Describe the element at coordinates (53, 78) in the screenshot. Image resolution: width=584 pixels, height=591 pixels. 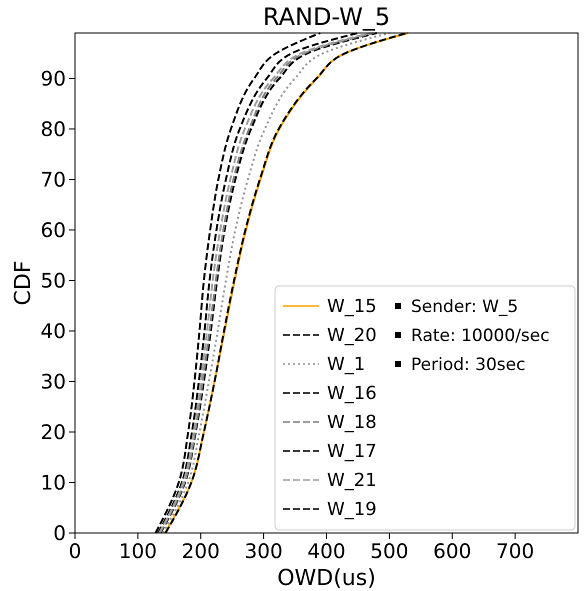
I see `y-tick-label: 90` at that location.